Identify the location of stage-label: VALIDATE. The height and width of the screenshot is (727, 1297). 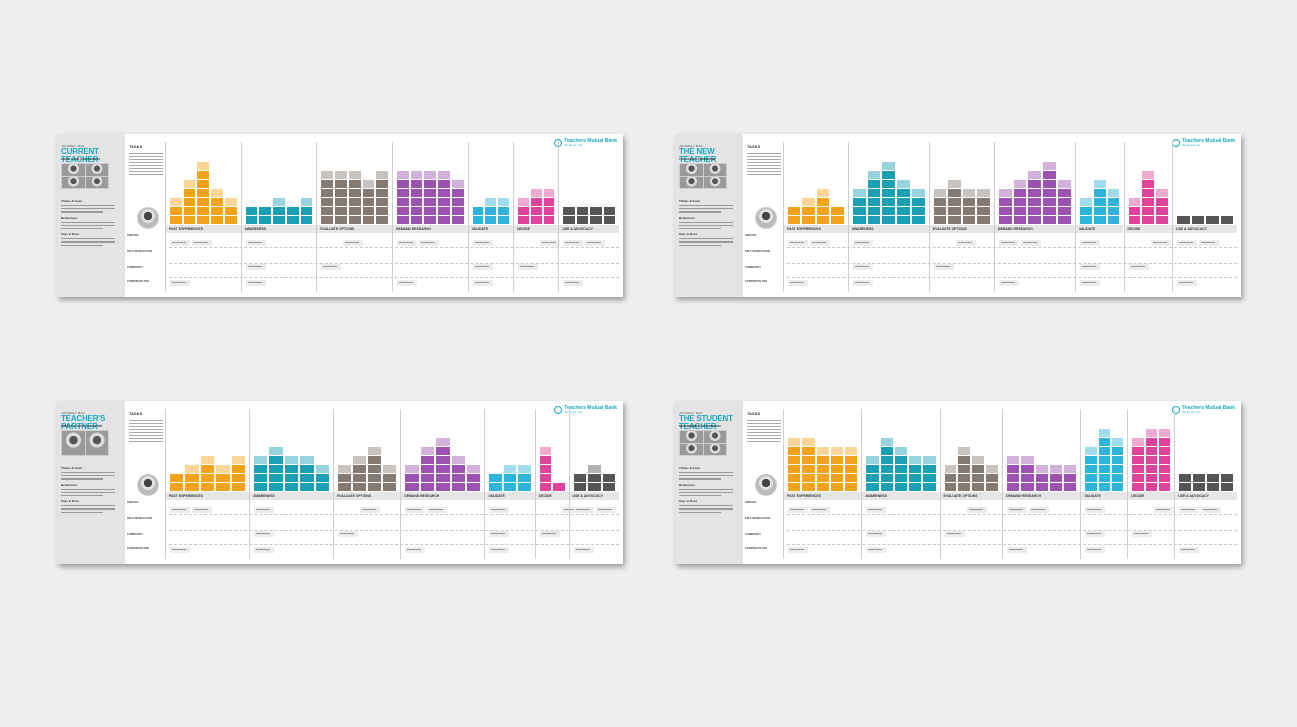
(1087, 229).